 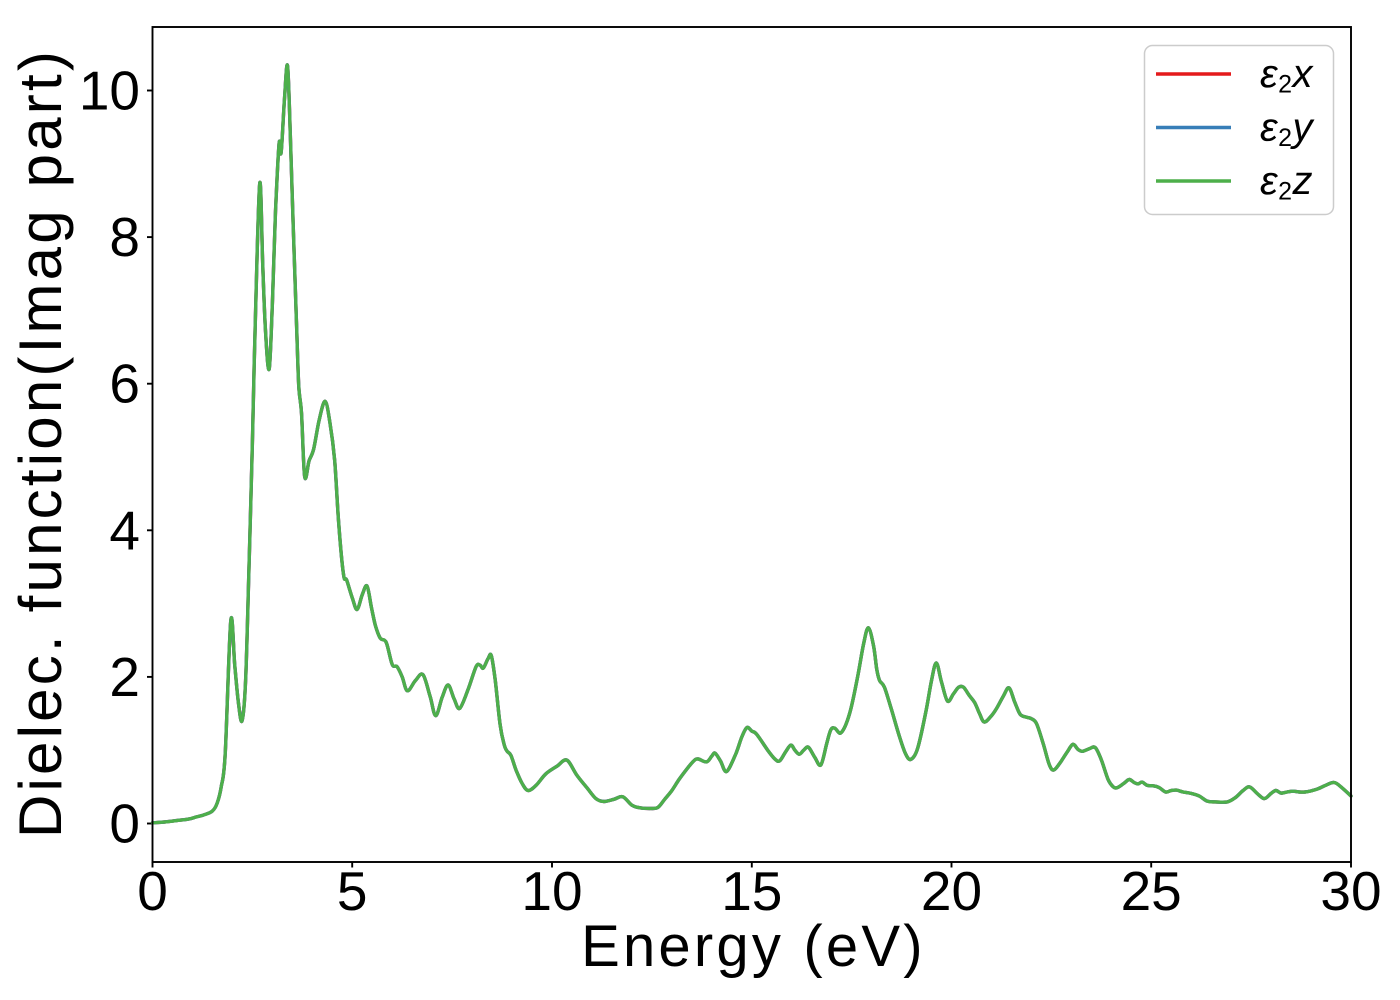 What do you see at coordinates (751, 891) in the screenshot?
I see `svg-text: 15` at bounding box center [751, 891].